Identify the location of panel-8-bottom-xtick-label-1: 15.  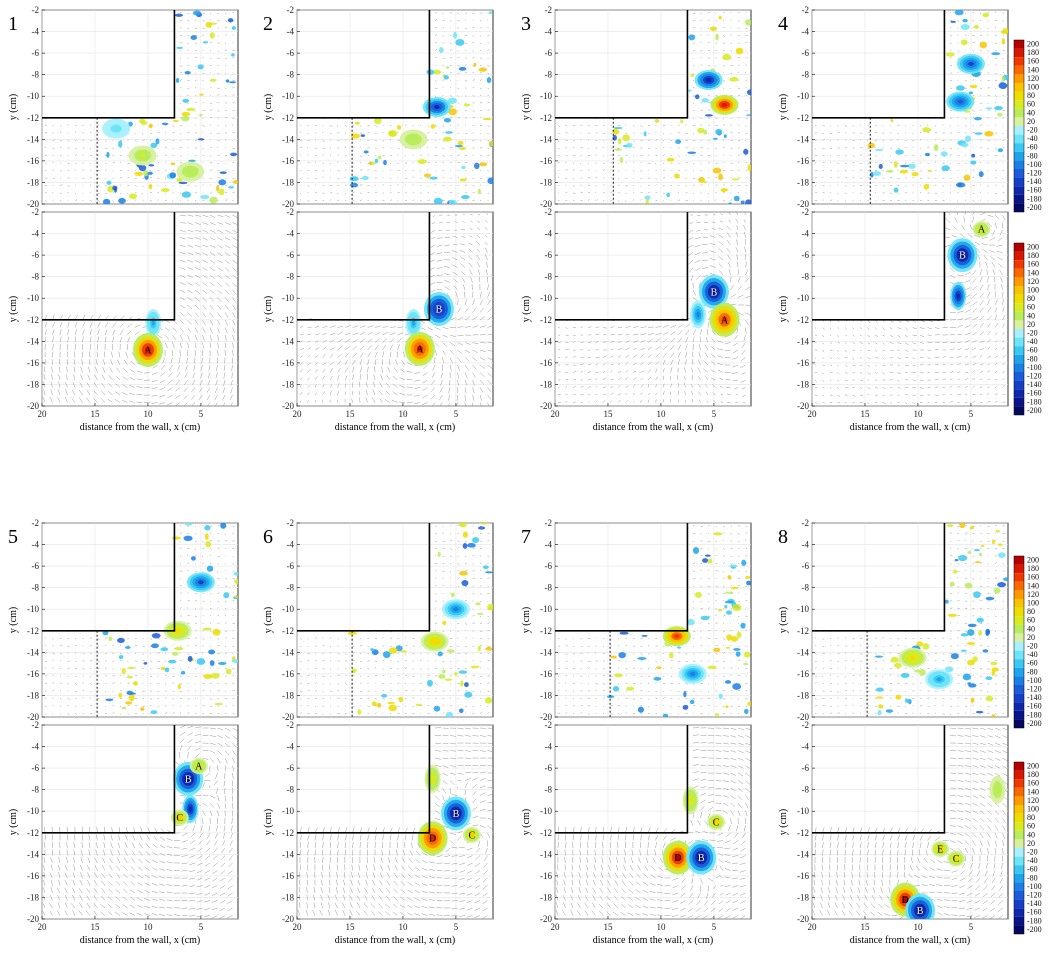
(865, 927).